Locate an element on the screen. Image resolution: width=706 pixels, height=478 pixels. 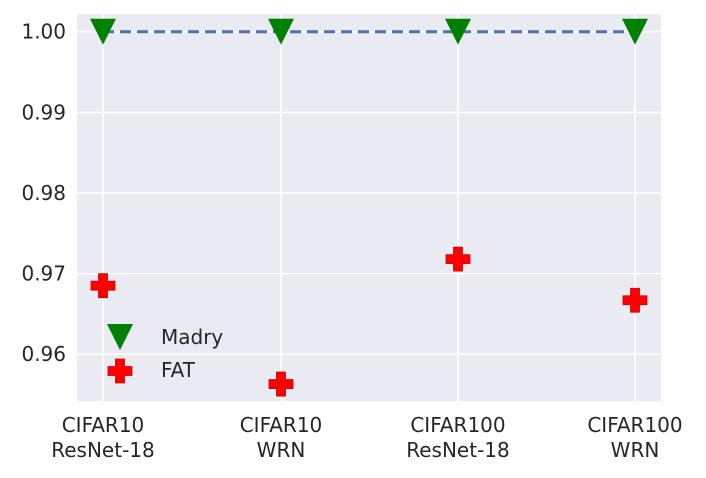
legend-fat-icon is located at coordinates (120, 371).